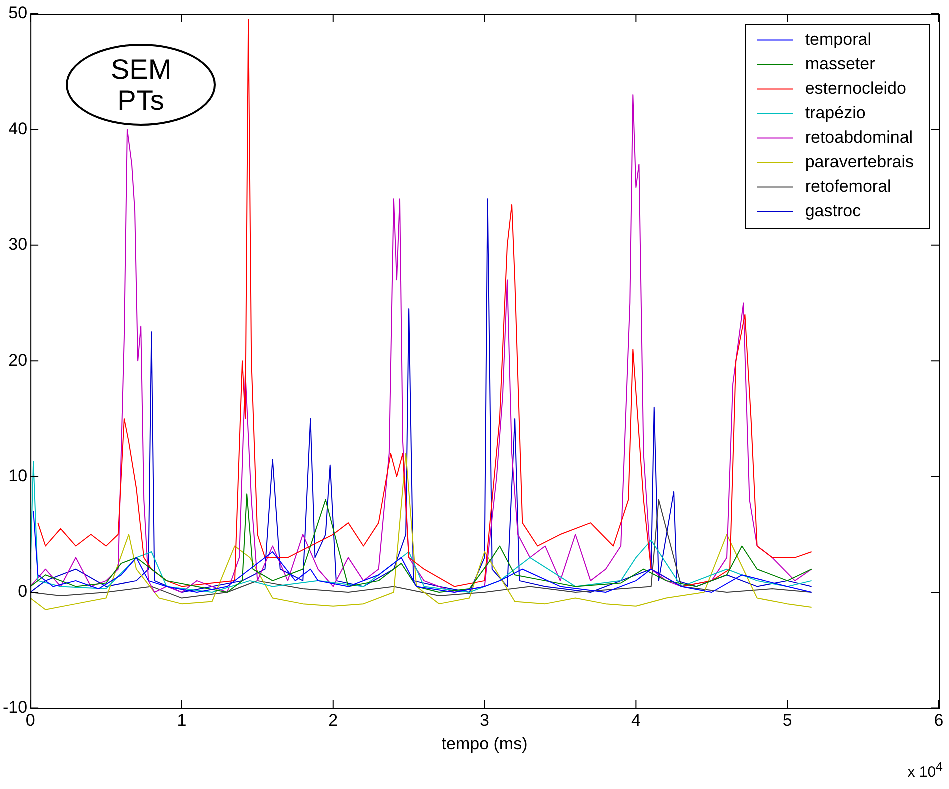 Image resolution: width=949 pixels, height=789 pixels. Describe the element at coordinates (485, 720) in the screenshot. I see `x-tick-label: 3` at that location.